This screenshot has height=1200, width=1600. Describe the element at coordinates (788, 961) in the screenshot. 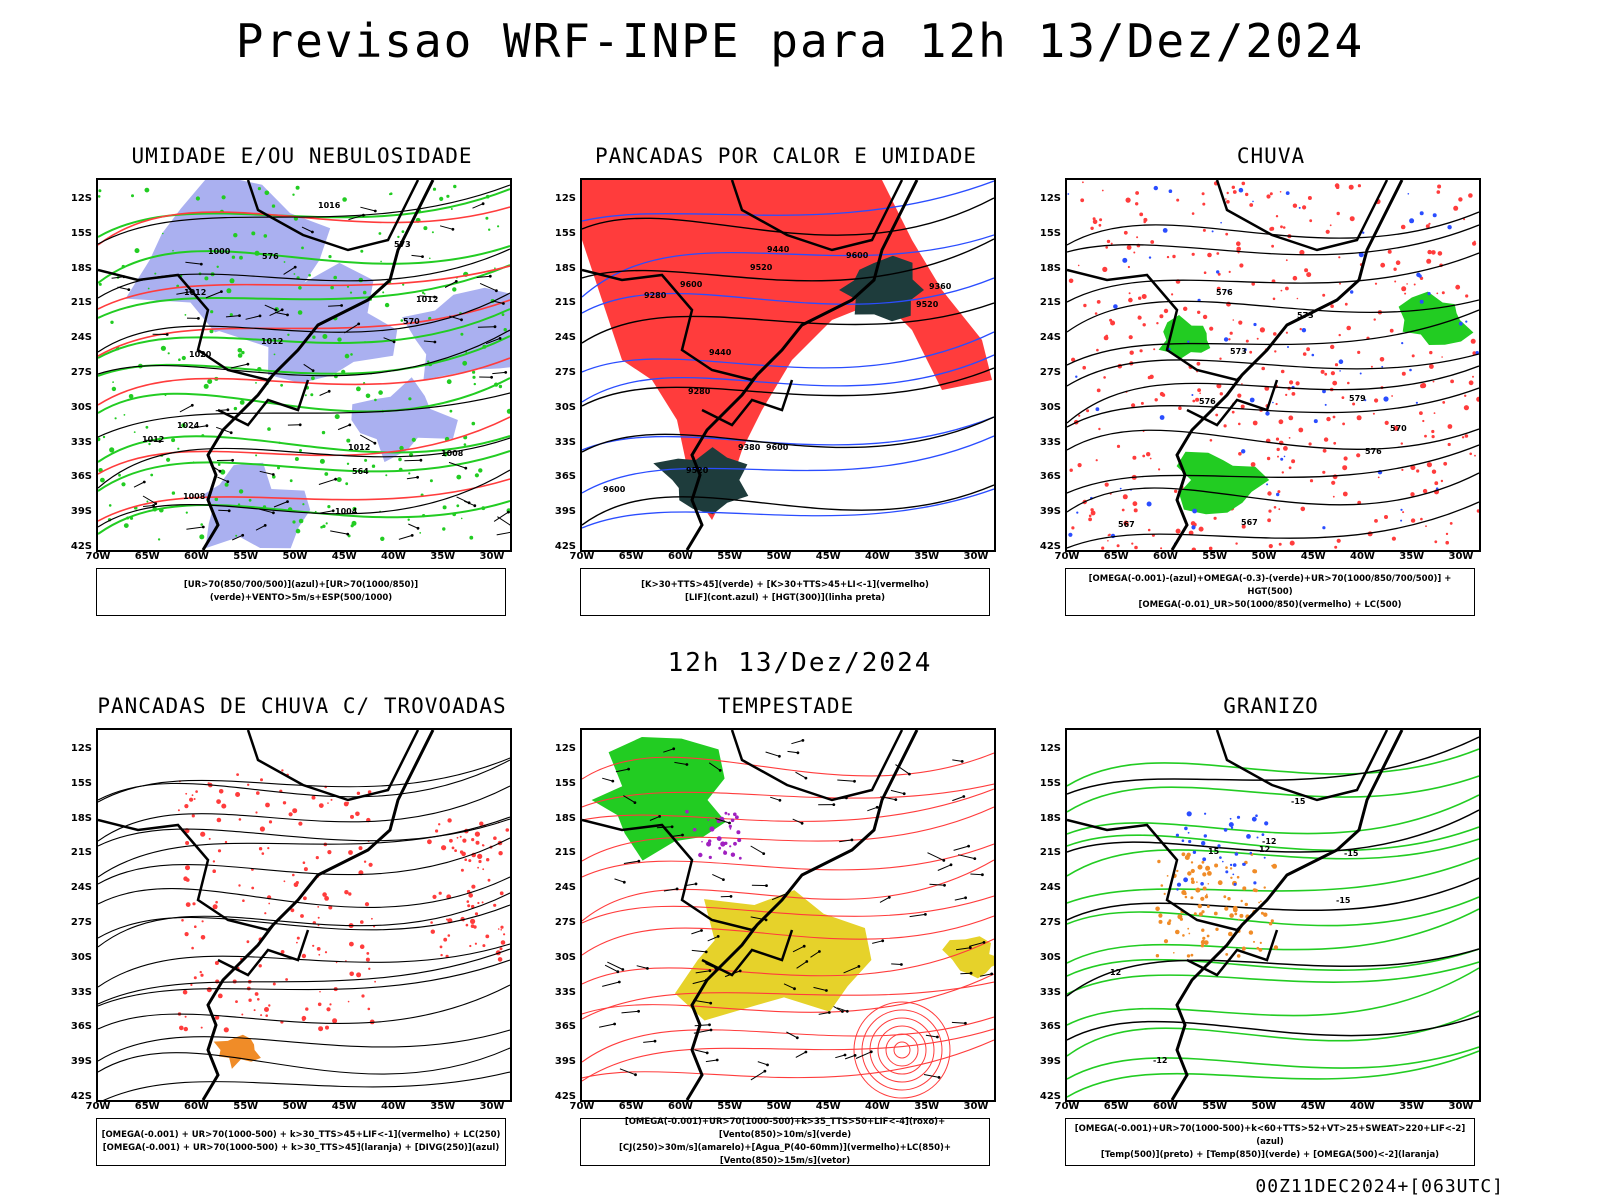

I see `precip-water-contour` at that location.